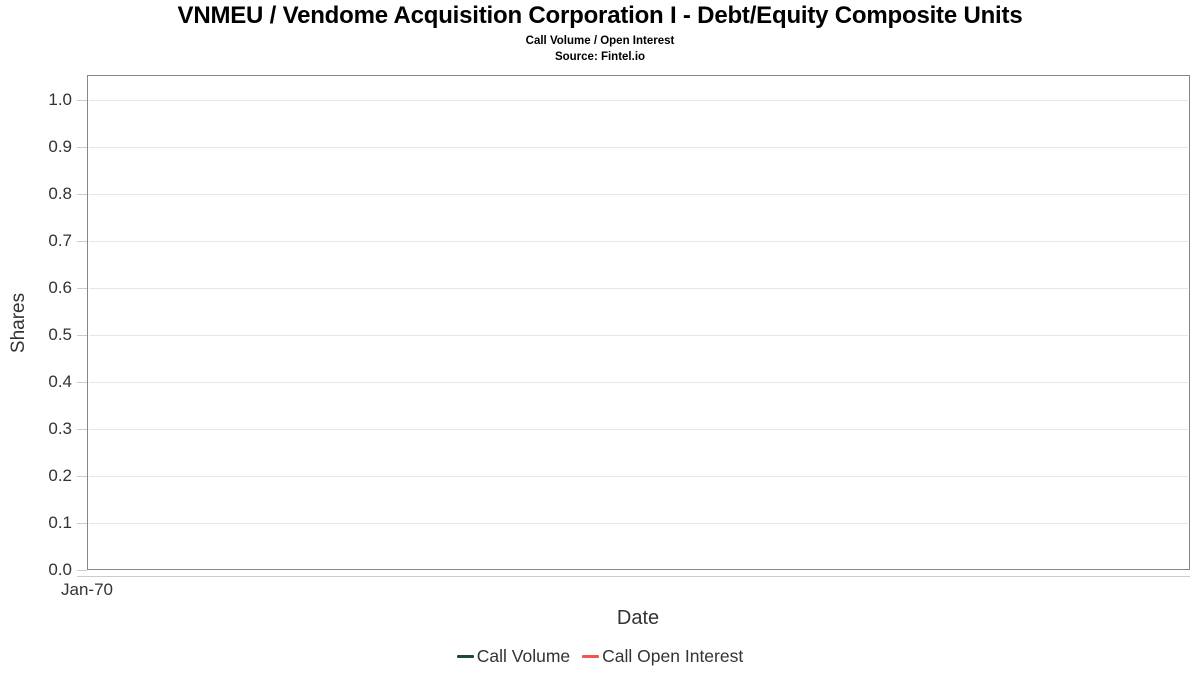 This screenshot has height=675, width=1200. What do you see at coordinates (87, 589) in the screenshot?
I see `x-axis-tick-label: Jan-70` at bounding box center [87, 589].